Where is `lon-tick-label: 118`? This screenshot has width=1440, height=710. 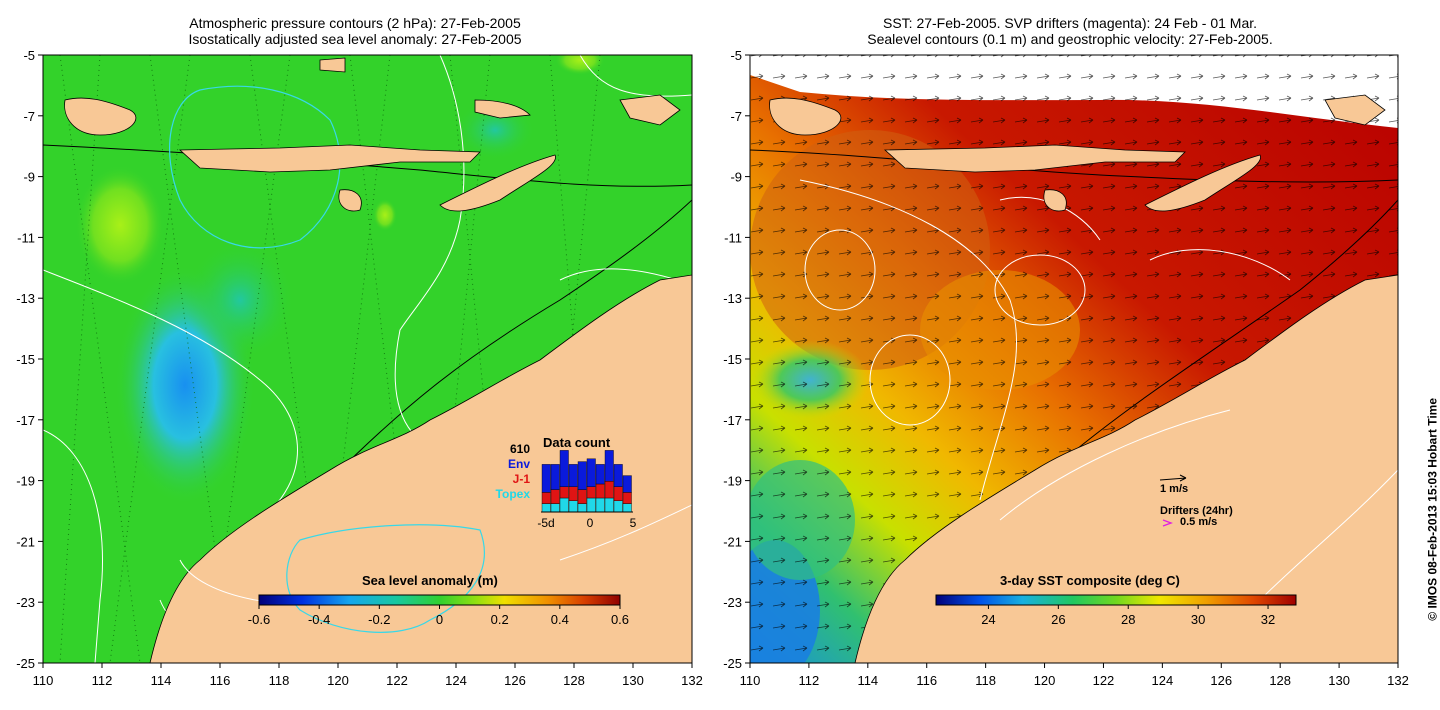
lon-tick-label: 118 is located at coordinates (279, 680).